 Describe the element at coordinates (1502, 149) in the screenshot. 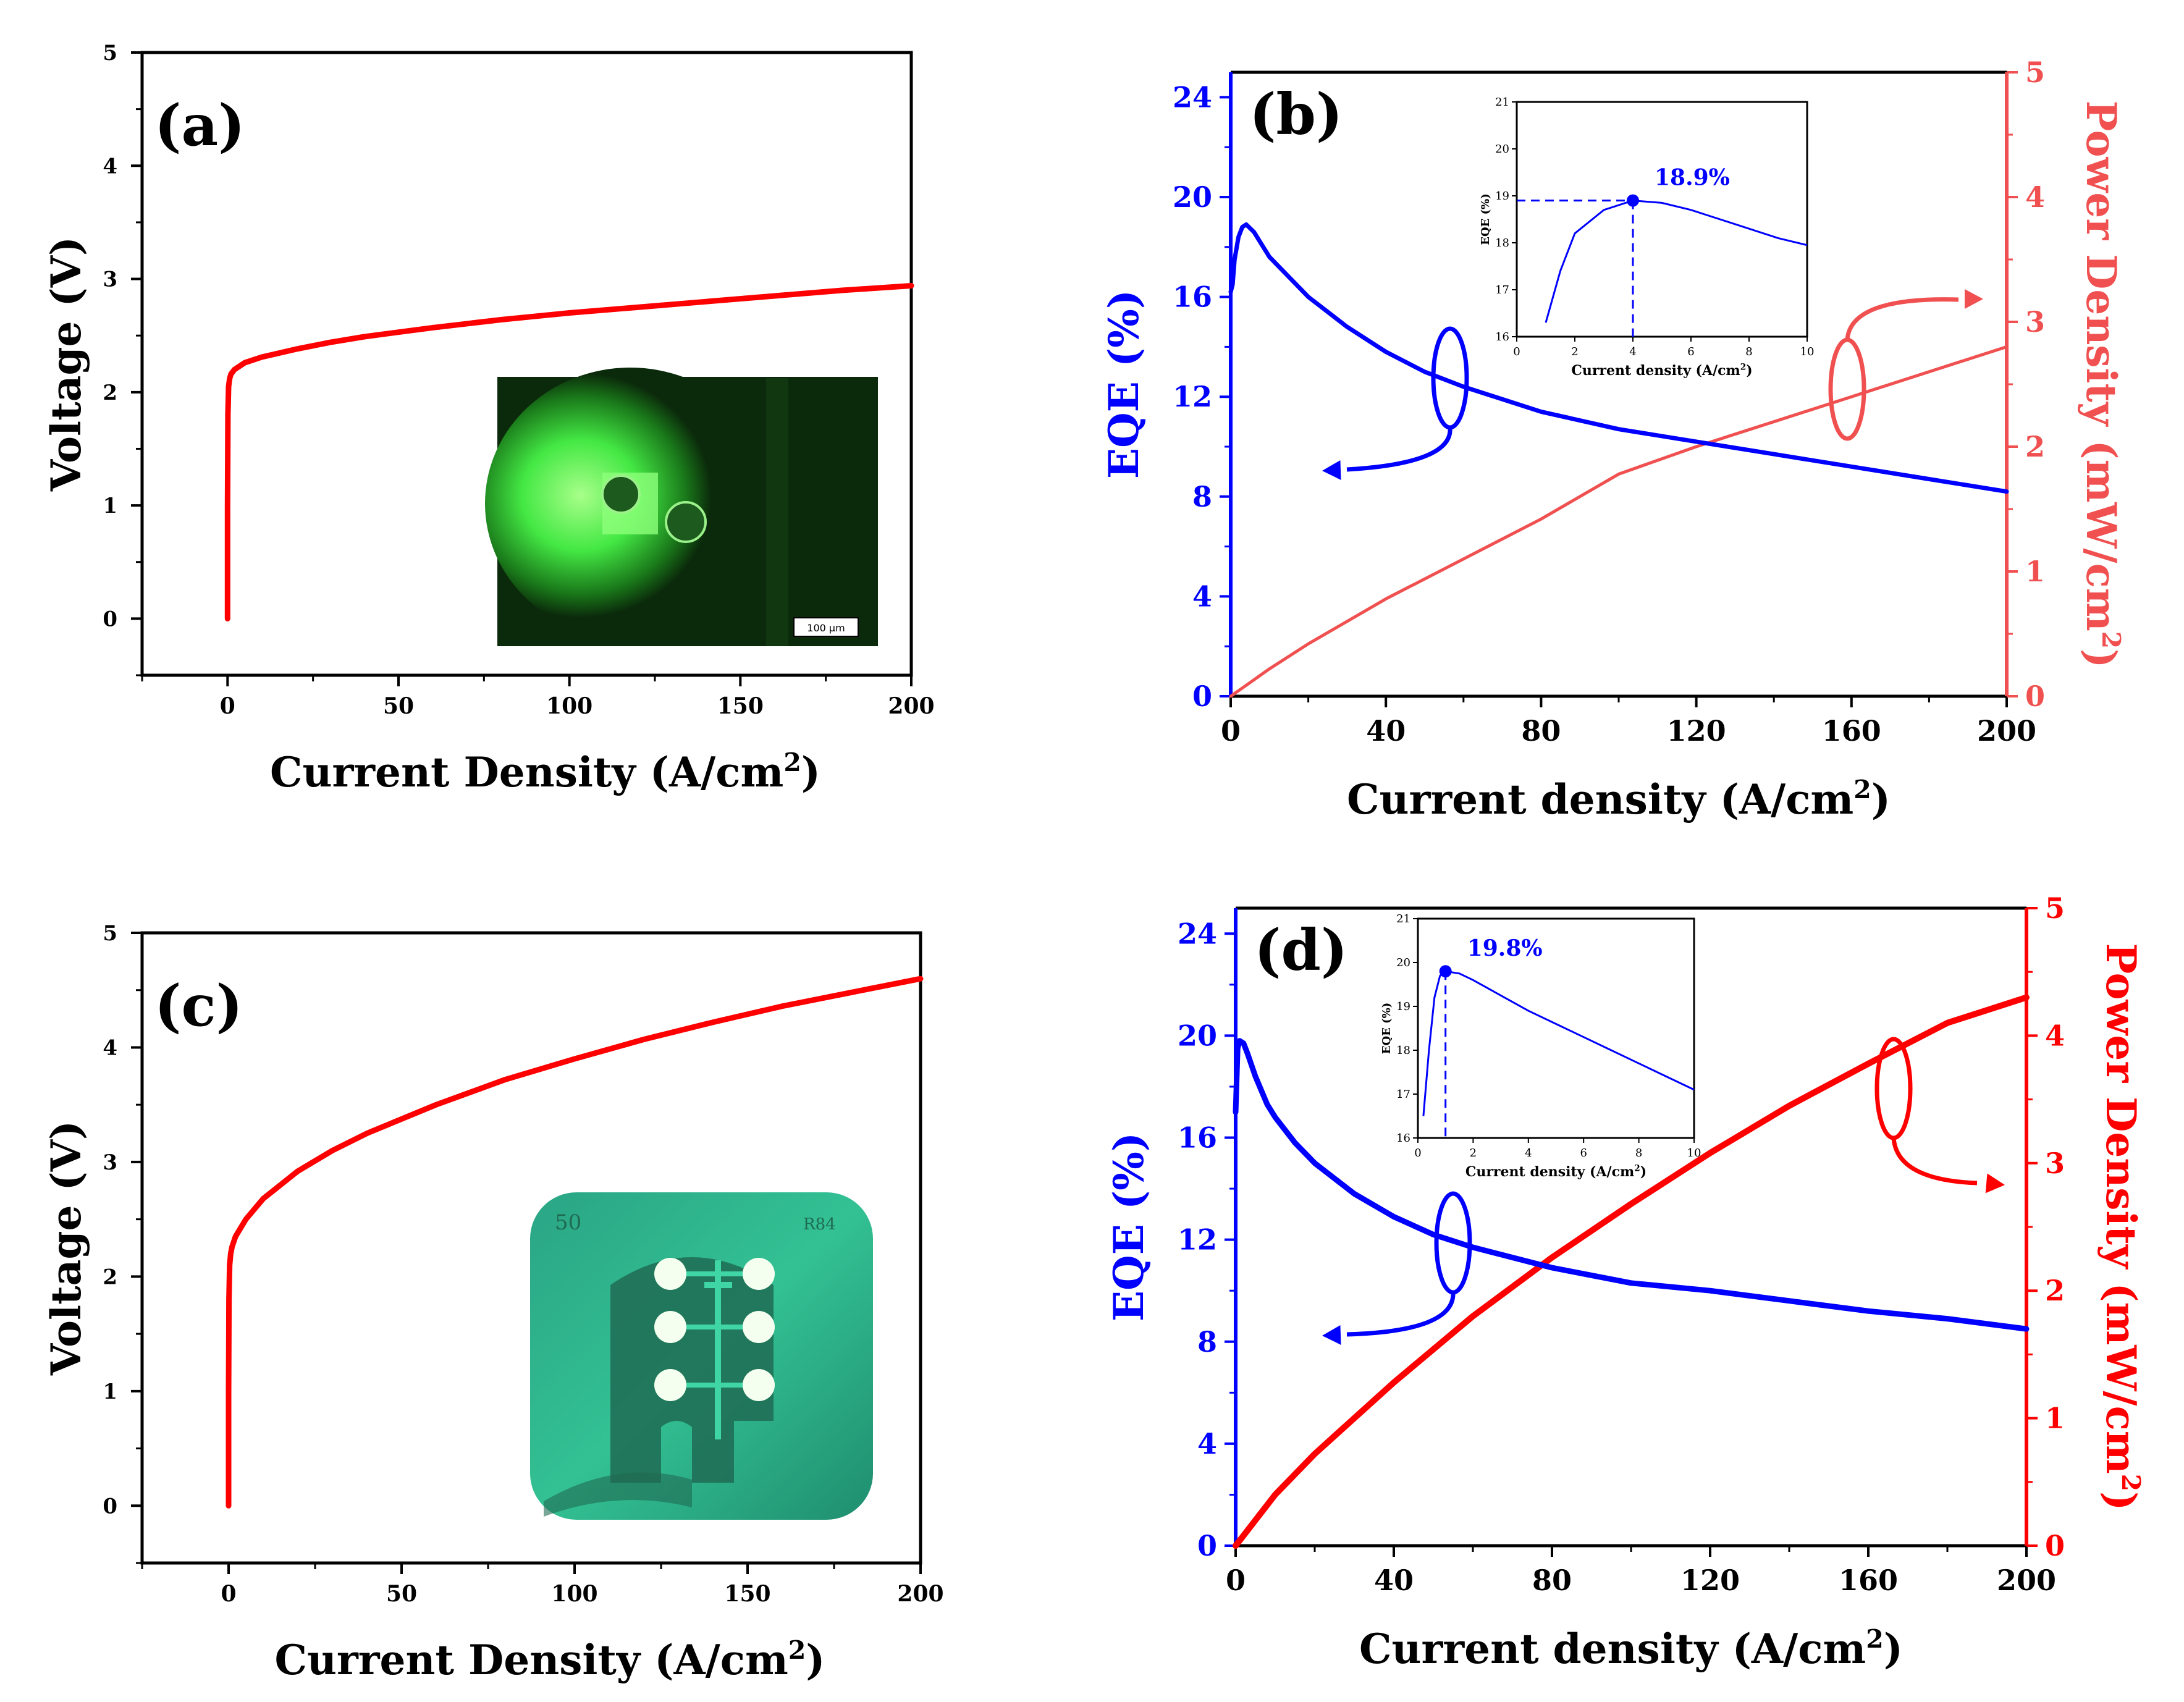

I see `inset-y-tick-label: 20` at that location.